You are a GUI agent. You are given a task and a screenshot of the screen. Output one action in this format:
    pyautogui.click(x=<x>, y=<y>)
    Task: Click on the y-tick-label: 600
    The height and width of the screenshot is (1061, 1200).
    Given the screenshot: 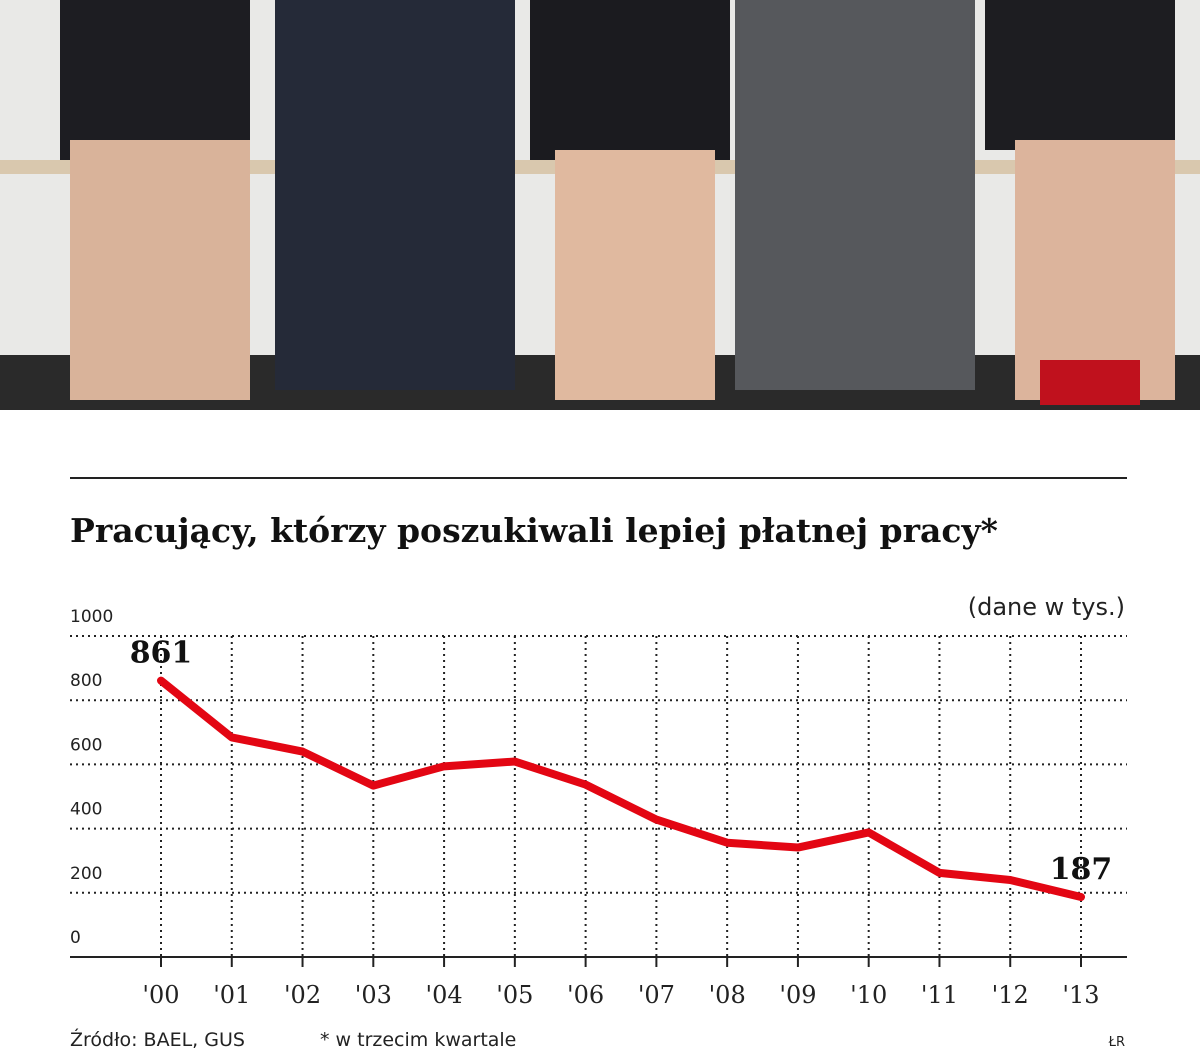 What is the action you would take?
    pyautogui.click(x=86, y=745)
    